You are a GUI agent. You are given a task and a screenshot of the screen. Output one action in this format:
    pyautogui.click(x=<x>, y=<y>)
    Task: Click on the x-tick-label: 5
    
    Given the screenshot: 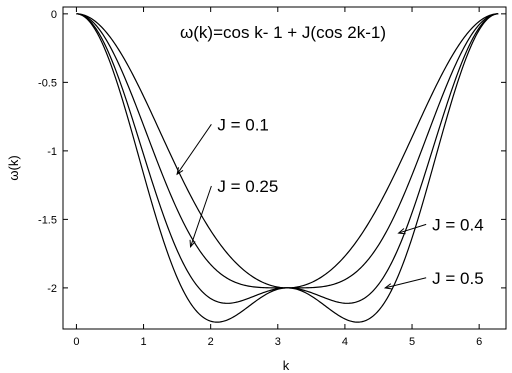 What is the action you would take?
    pyautogui.click(x=412, y=342)
    